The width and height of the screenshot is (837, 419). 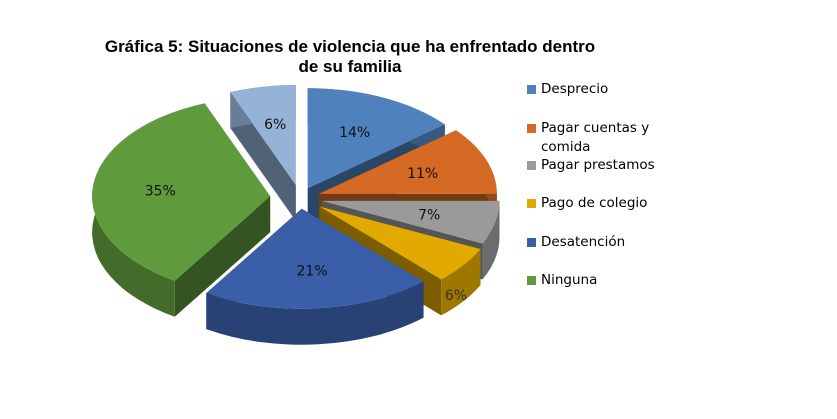 I want to click on data-label: 11%, so click(x=422, y=174).